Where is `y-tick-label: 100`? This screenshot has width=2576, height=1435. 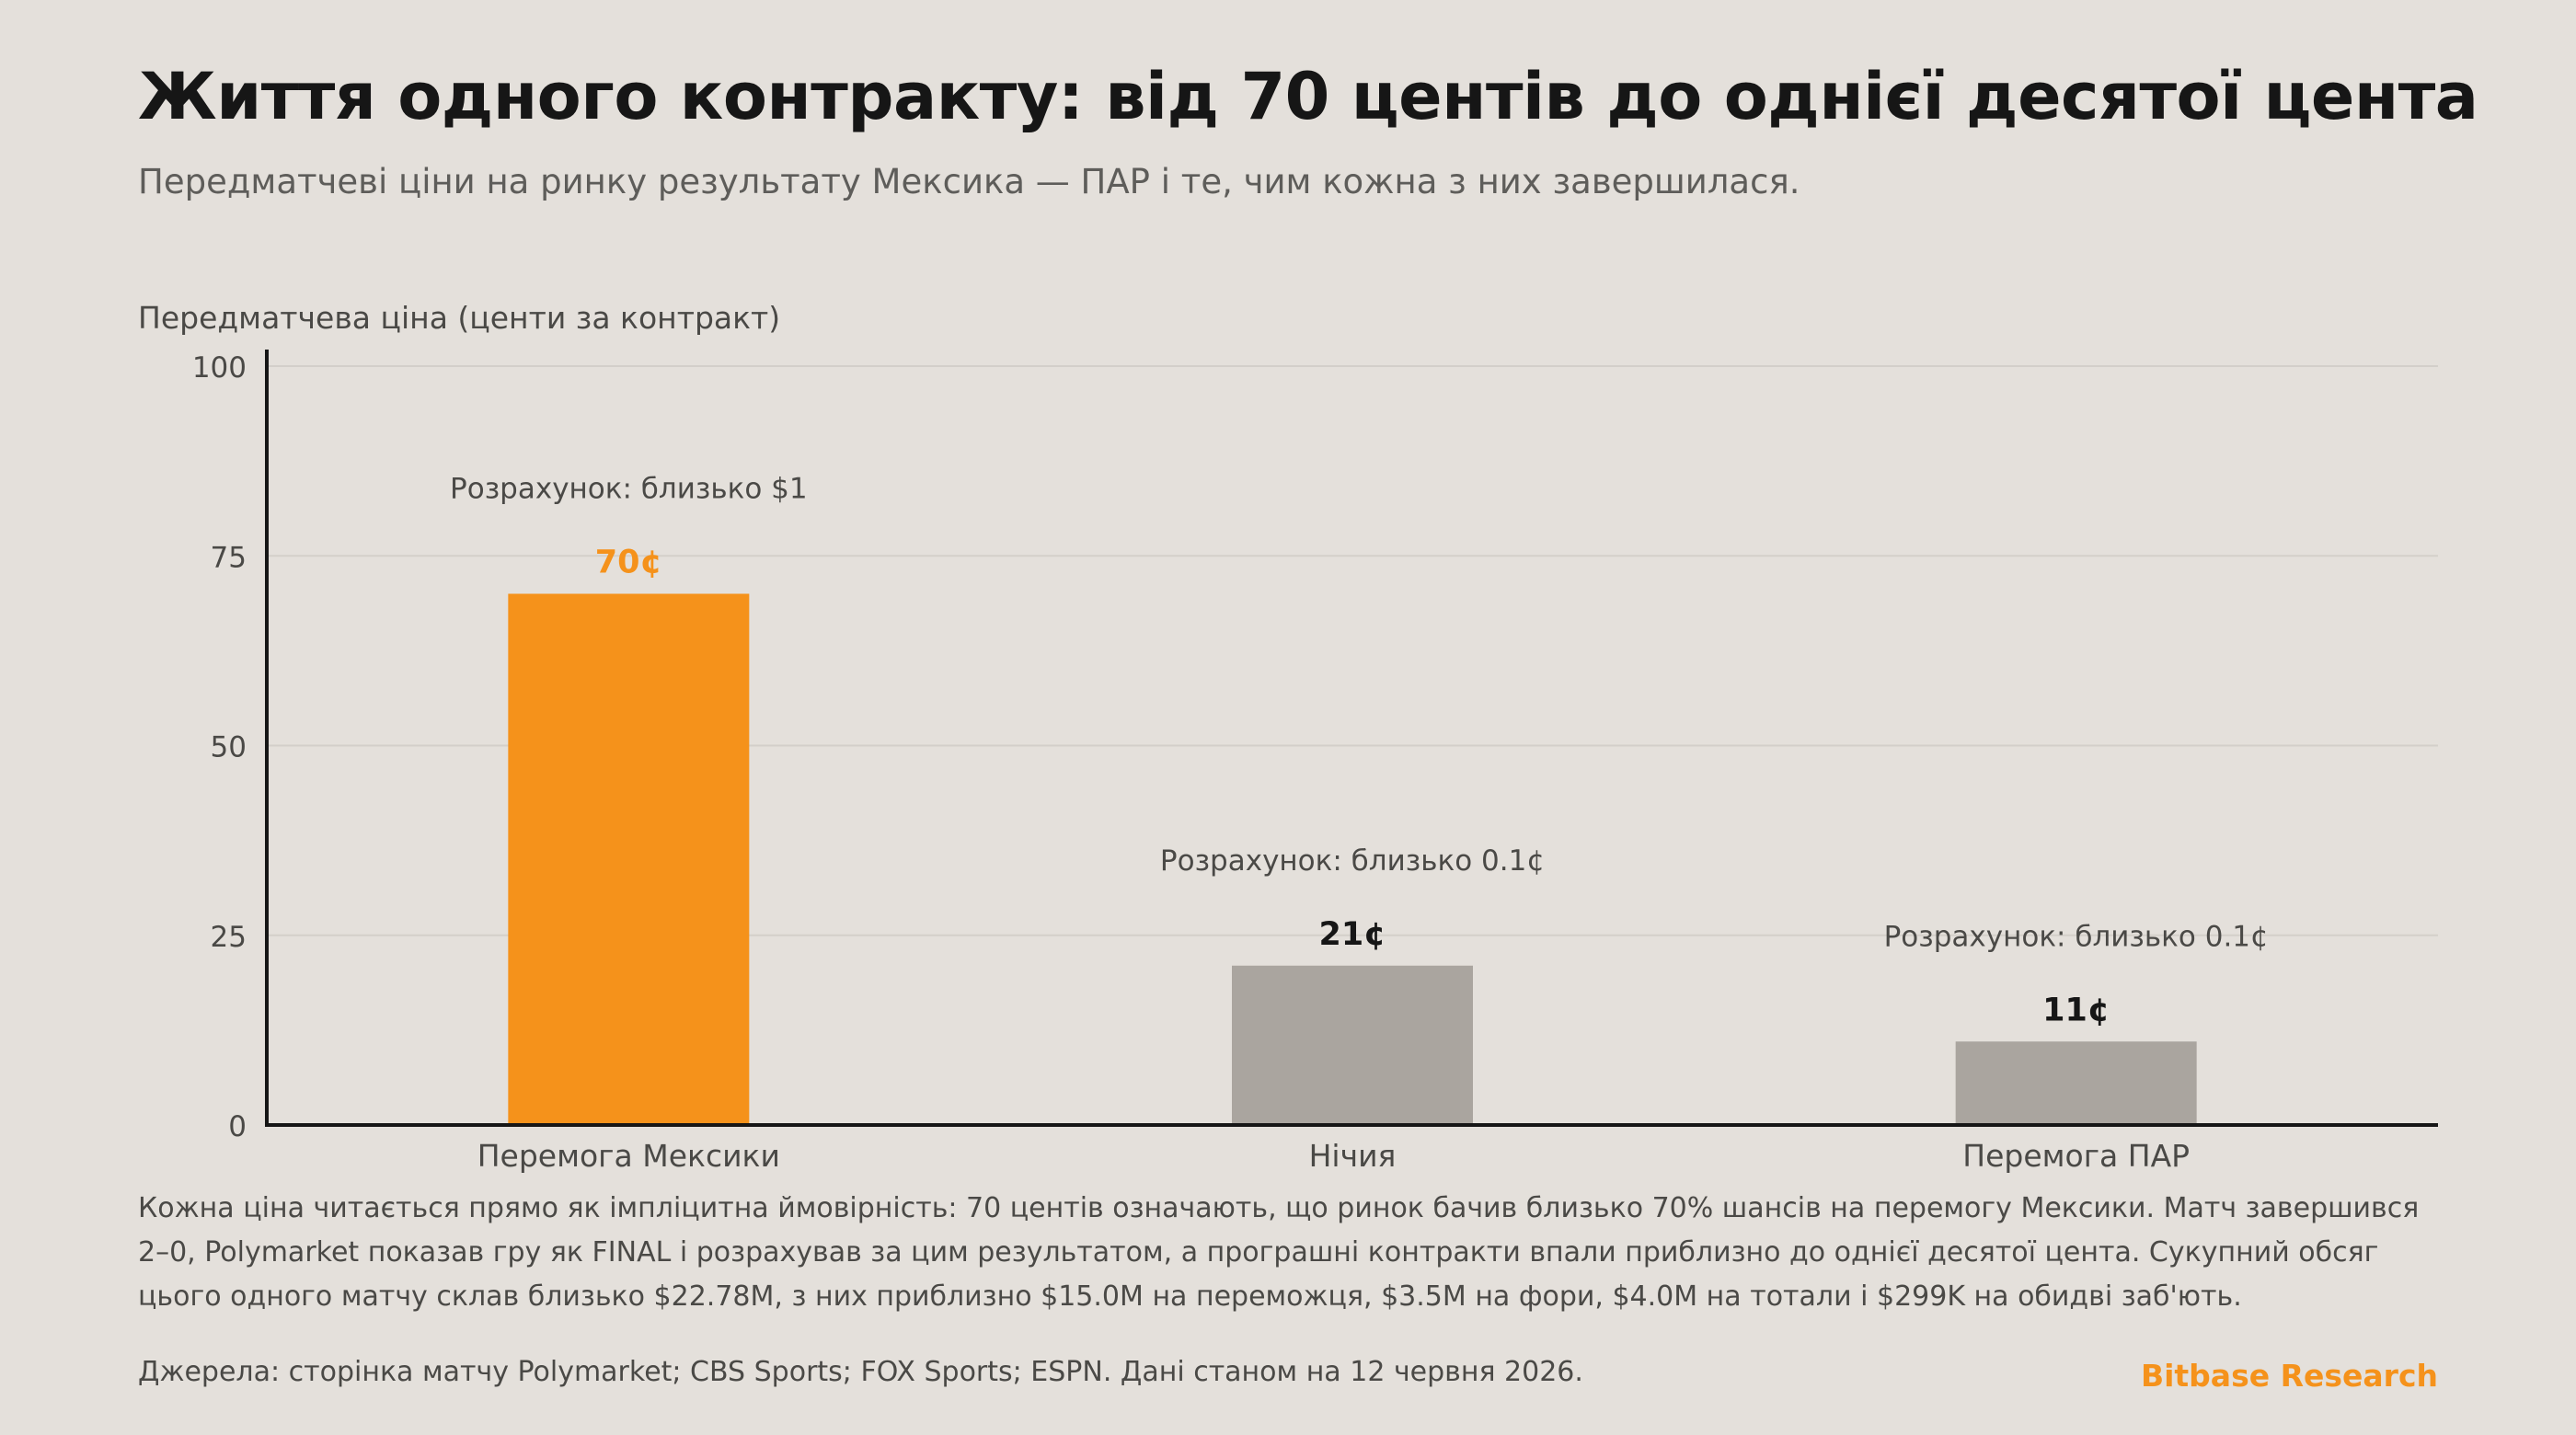 y-tick-label: 100 is located at coordinates (219, 368).